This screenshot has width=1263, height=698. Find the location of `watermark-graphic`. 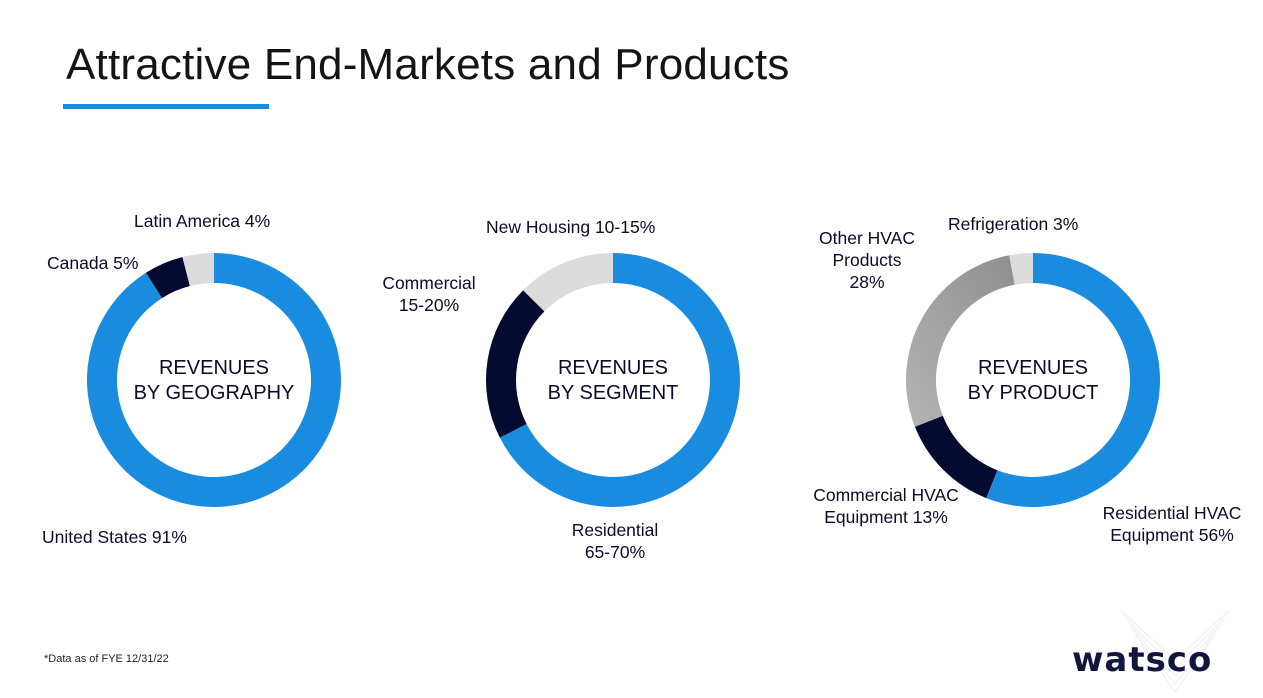

watermark-graphic is located at coordinates (1175, 651).